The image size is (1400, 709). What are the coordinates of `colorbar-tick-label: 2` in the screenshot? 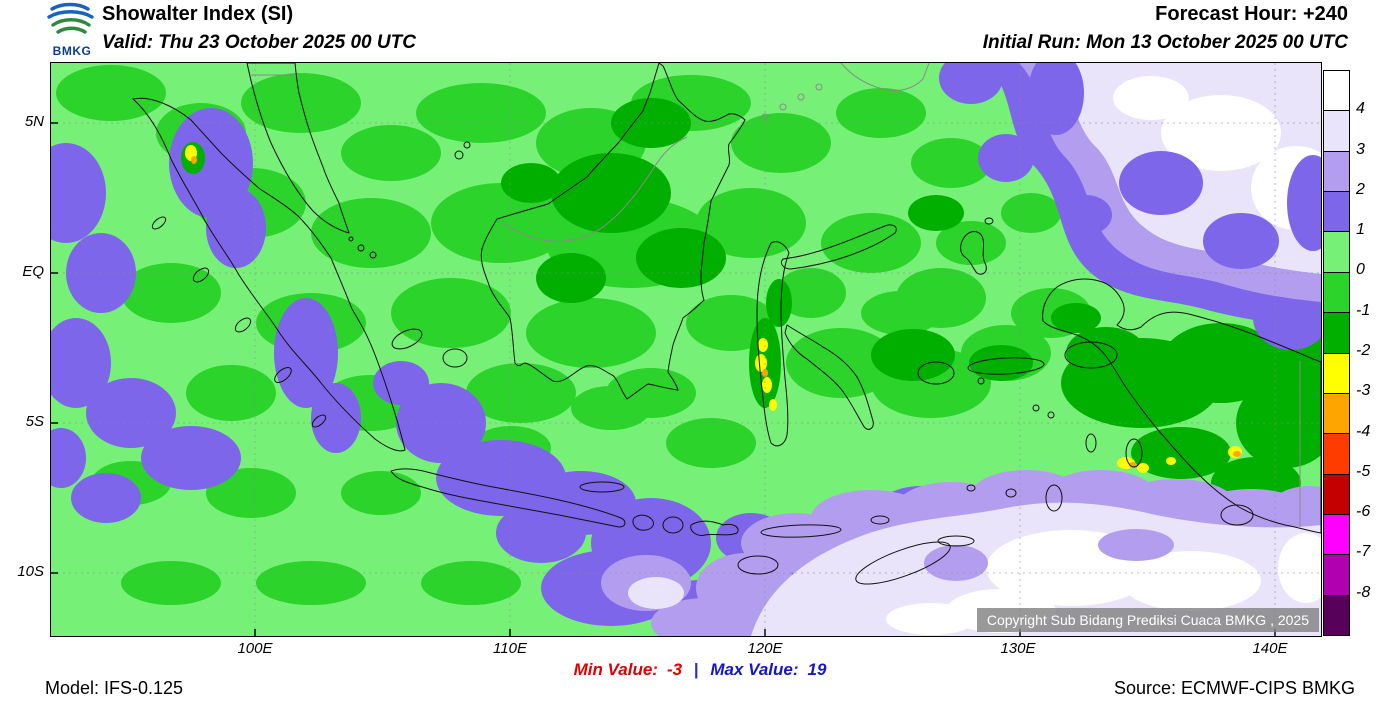 It's located at (1360, 189).